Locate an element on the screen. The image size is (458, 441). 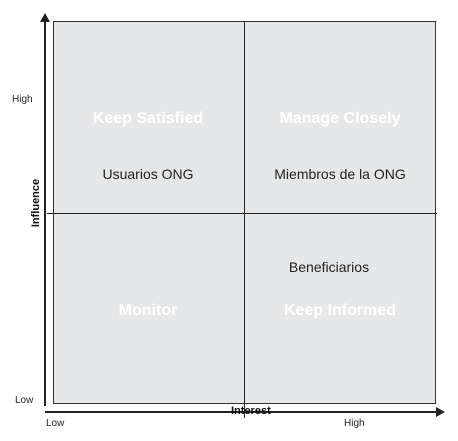
quadrant-title-keep-informed: Keep Informed is located at coordinates (340, 310).